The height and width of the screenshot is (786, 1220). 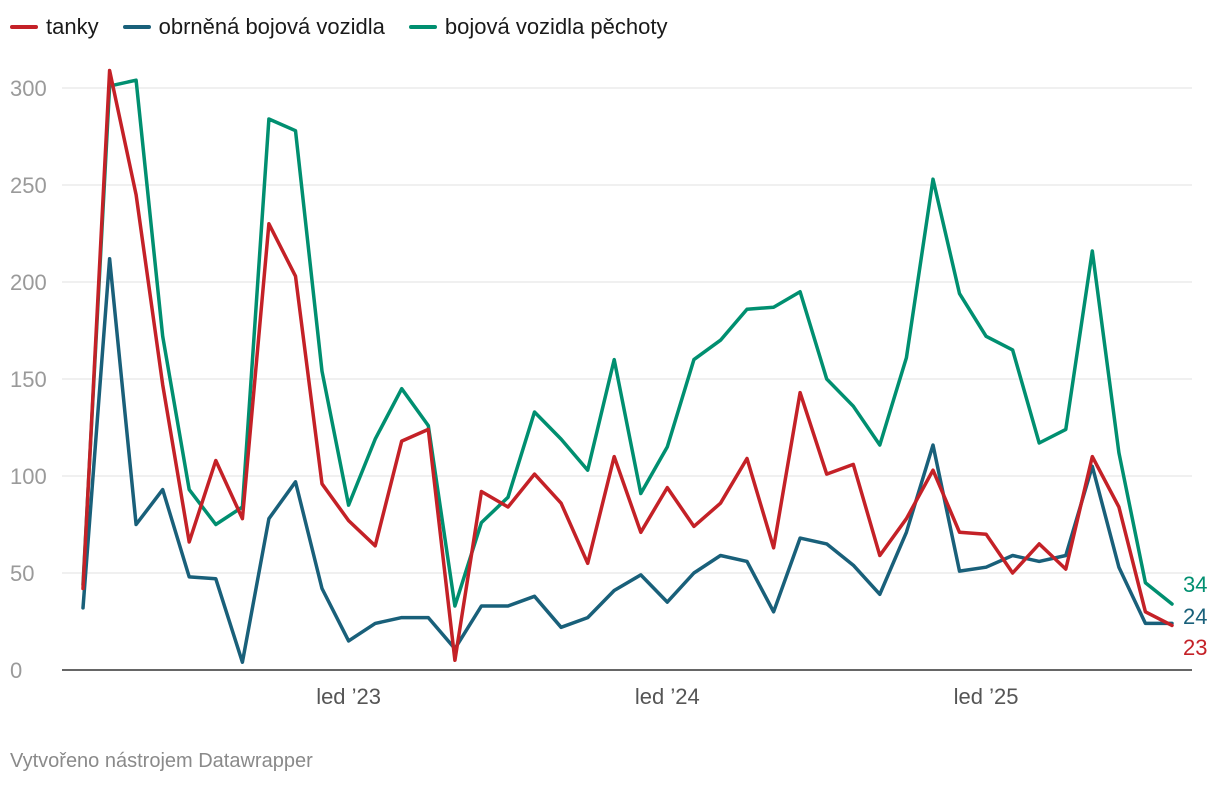 What do you see at coordinates (28, 476) in the screenshot?
I see `y-tick-label-100: 100` at bounding box center [28, 476].